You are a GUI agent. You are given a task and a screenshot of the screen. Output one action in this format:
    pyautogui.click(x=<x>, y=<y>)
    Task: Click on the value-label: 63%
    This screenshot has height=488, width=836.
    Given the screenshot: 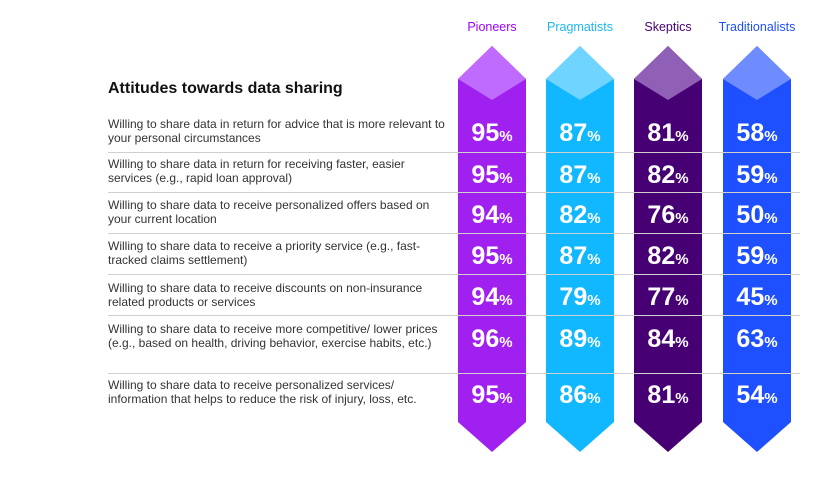 What is the action you would take?
    pyautogui.click(x=756, y=339)
    